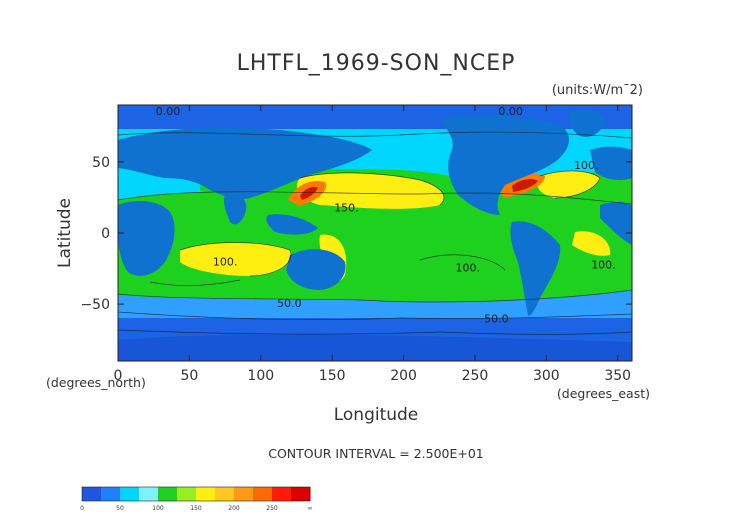 The width and height of the screenshot is (752, 532). Describe the element at coordinates (105, 234) in the screenshot. I see `y-tick-label: 0` at that location.